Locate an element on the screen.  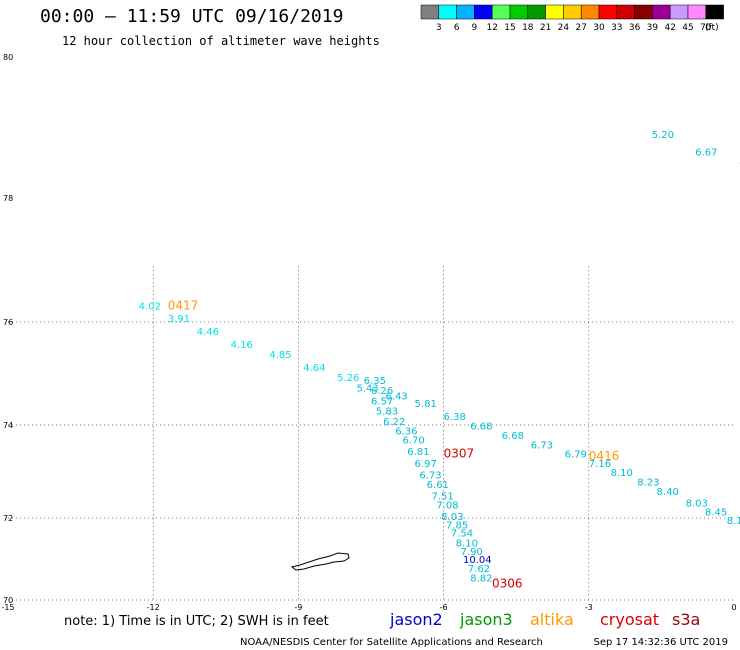
pass-time-label: 0306 is located at coordinates (507, 584).